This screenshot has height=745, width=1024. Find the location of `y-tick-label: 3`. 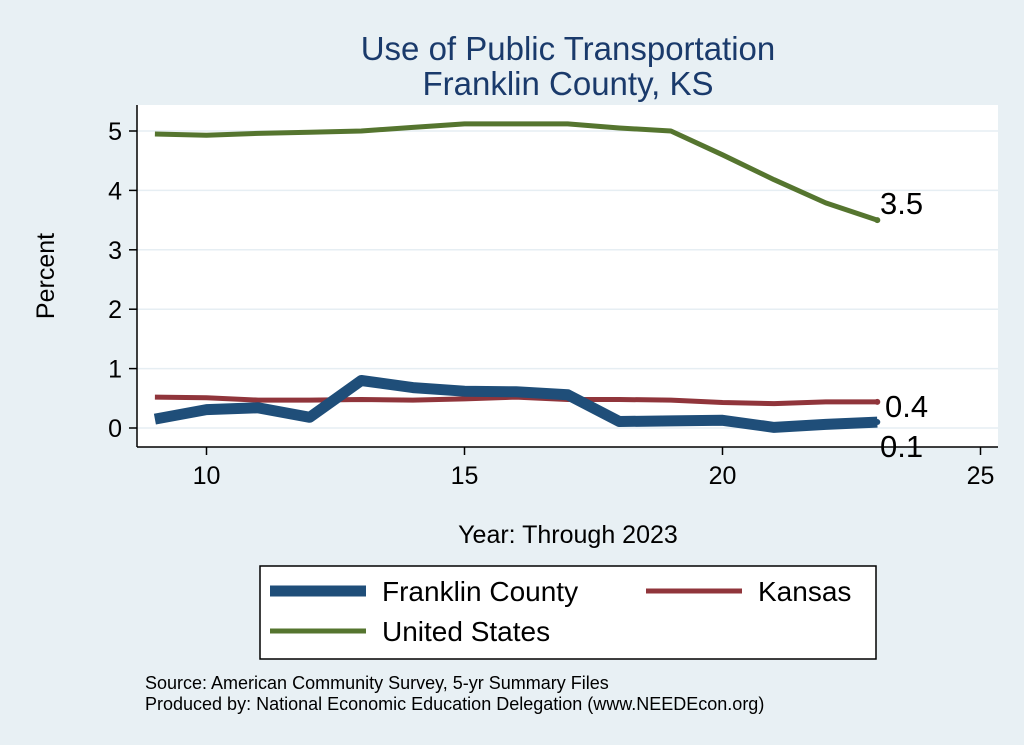

y-tick-label: 3 is located at coordinates (115, 251).